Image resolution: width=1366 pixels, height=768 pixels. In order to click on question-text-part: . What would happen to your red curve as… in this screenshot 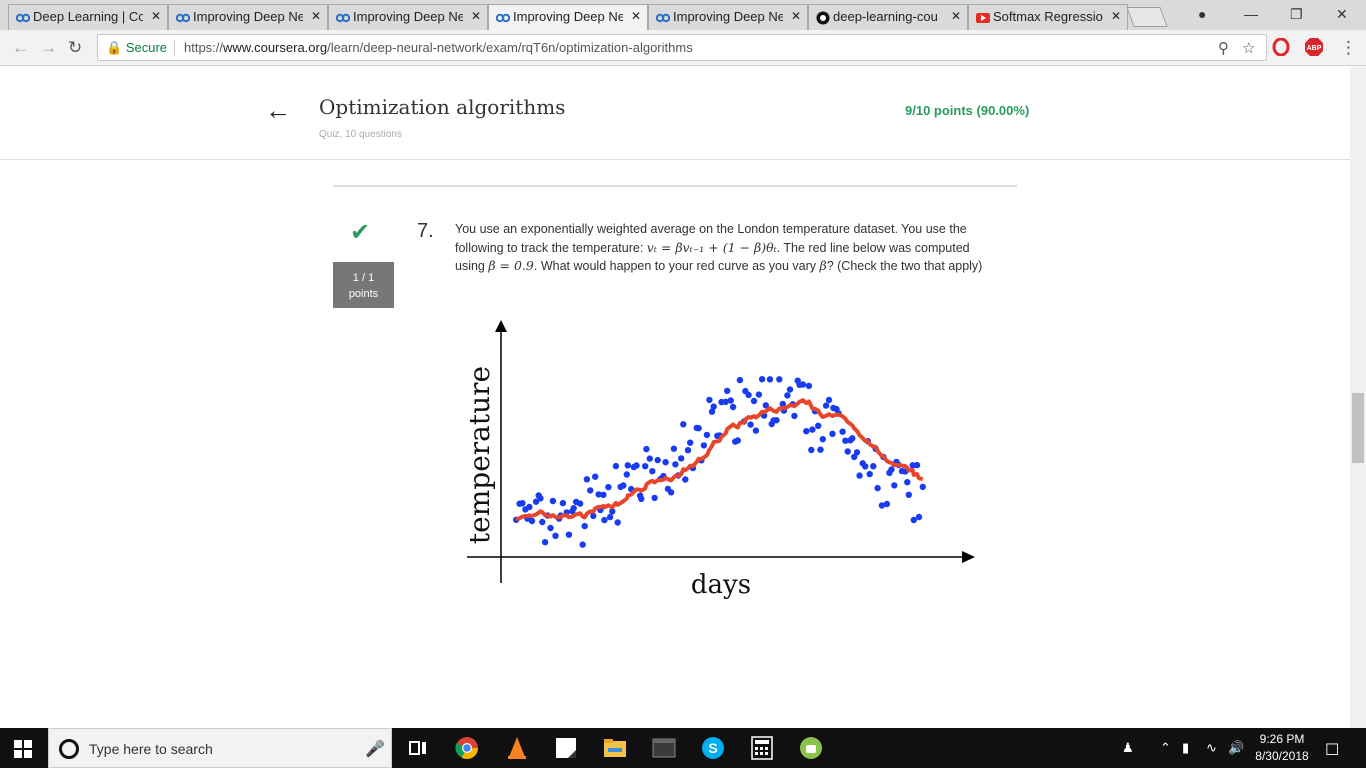, I will do `click(676, 266)`.